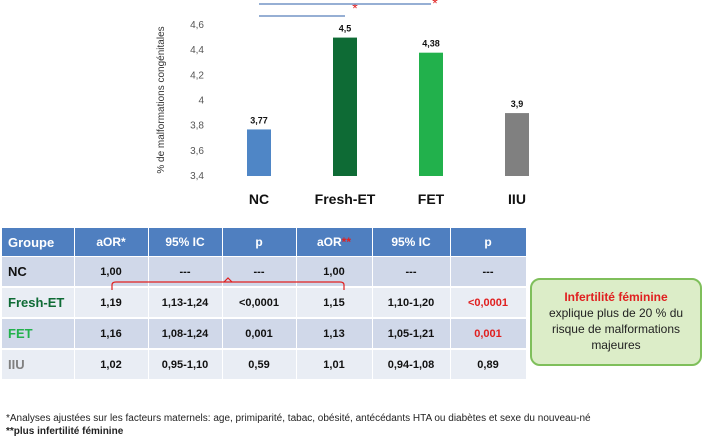  Describe the element at coordinates (517, 199) in the screenshot. I see `category-label: IIU` at that location.